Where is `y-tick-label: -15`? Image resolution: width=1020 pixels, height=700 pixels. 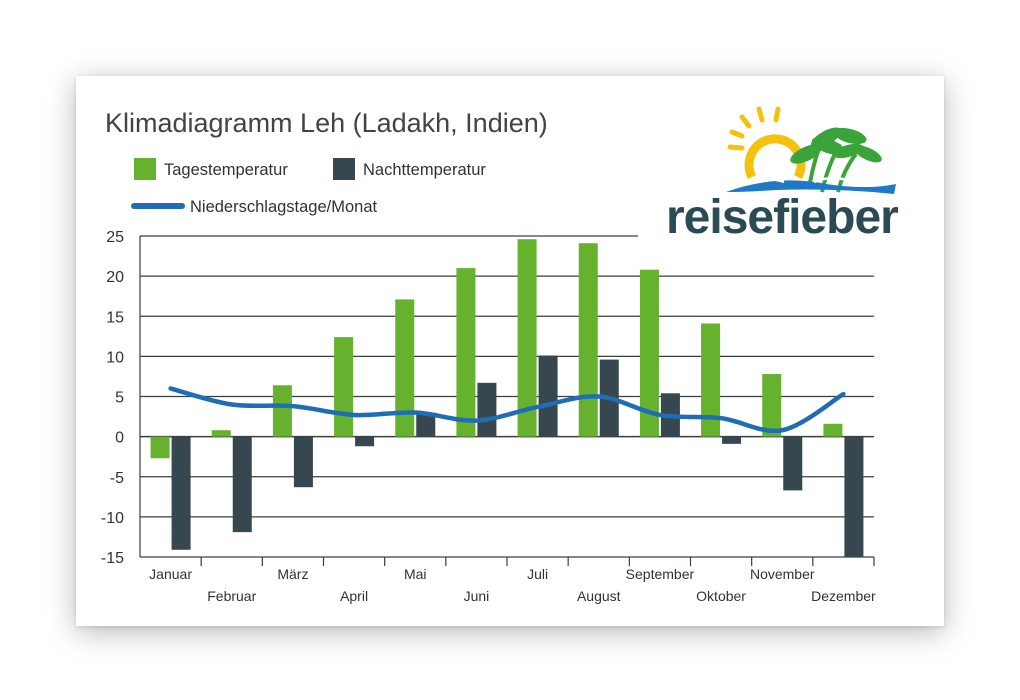 y-tick-label: -15 is located at coordinates (112, 558).